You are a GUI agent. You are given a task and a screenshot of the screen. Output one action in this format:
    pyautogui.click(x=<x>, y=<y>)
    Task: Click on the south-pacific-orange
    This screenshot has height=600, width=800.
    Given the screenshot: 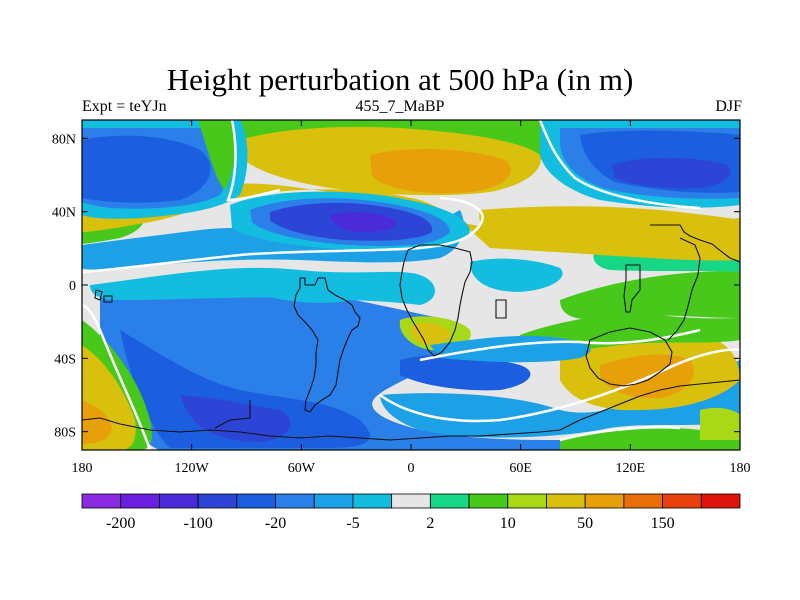 What is the action you would take?
    pyautogui.click(x=97, y=422)
    